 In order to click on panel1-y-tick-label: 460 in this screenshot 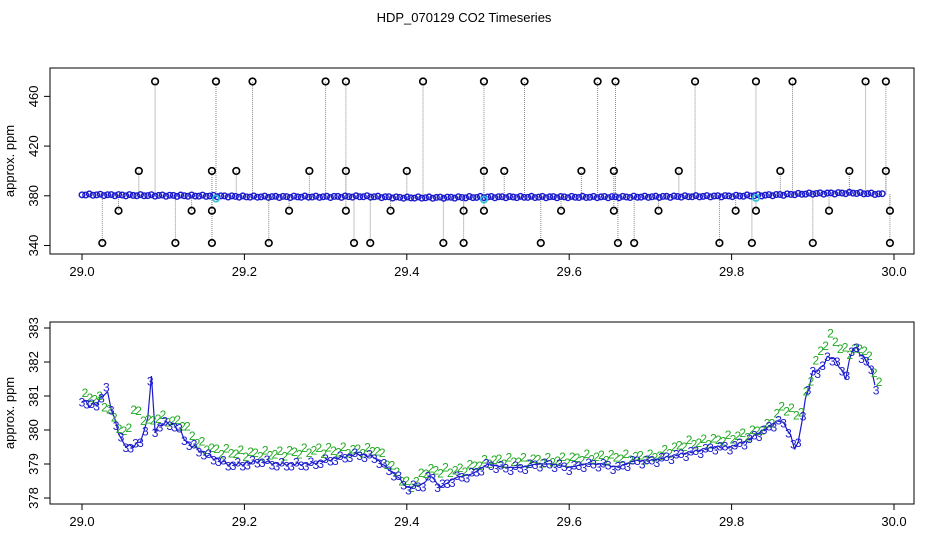, I will do `click(33, 97)`.